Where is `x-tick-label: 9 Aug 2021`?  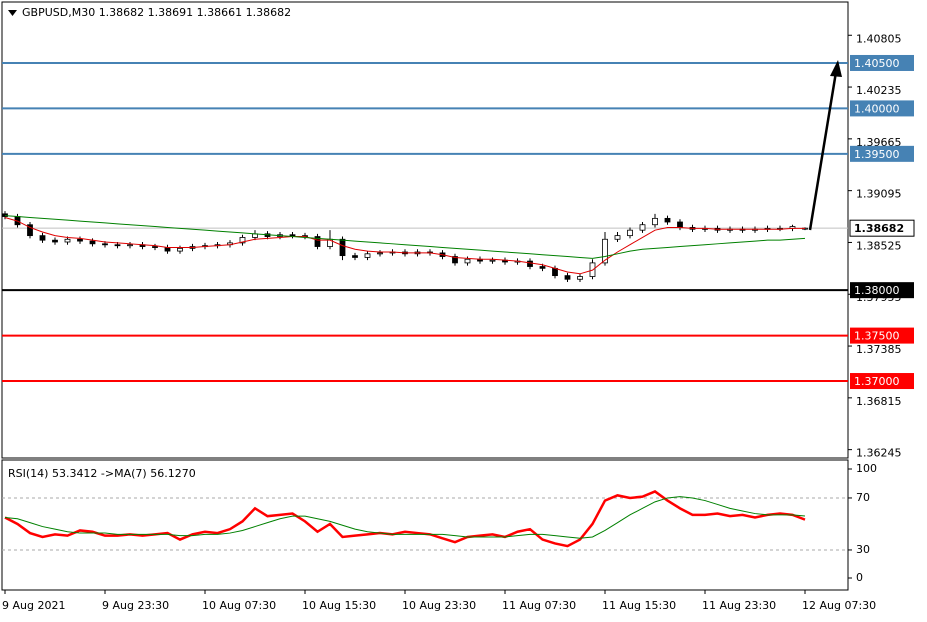 x-tick-label: 9 Aug 2021 is located at coordinates (33, 605).